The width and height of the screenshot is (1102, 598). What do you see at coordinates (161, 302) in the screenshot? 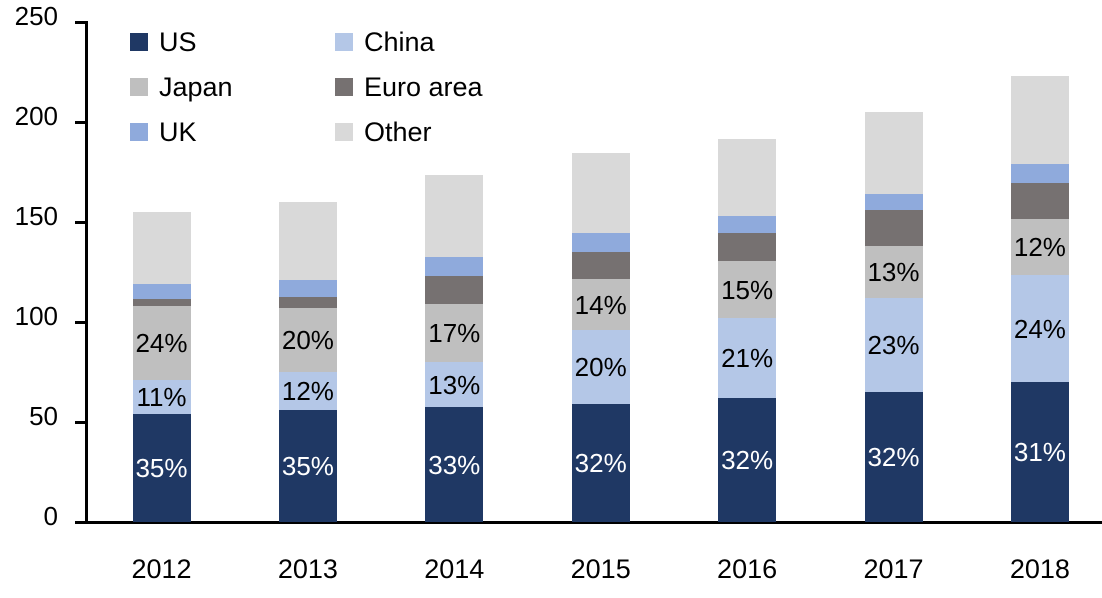
I see `bar-segment-euro-area-2012` at bounding box center [161, 302].